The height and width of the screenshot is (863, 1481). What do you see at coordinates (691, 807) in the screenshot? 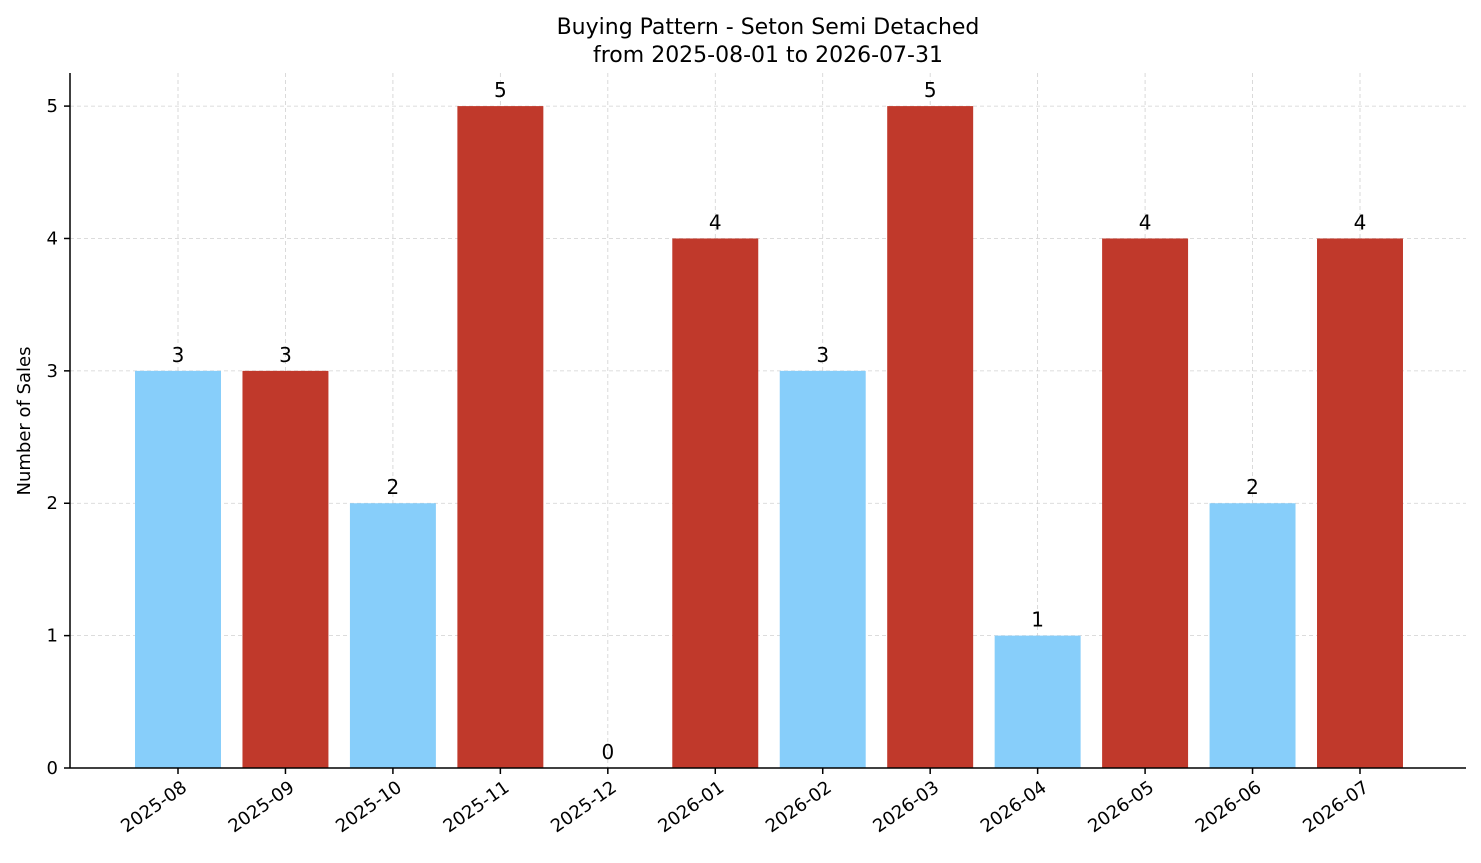
I see `x-tick-label: 2026-01` at bounding box center [691, 807].